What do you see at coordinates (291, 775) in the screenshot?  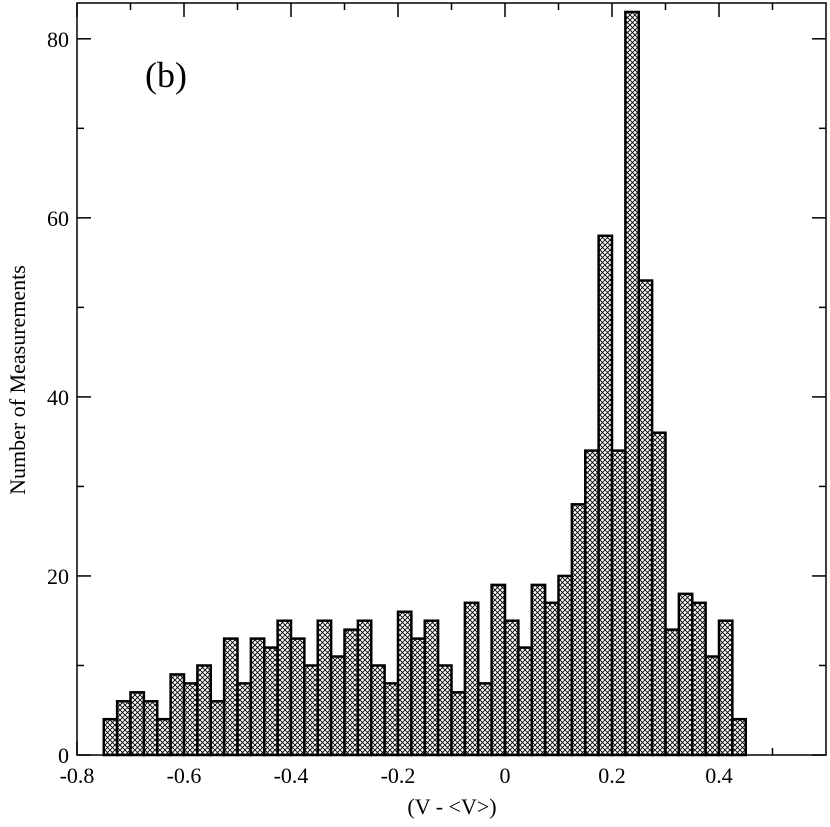 I see `x-tick-label: -0.4` at bounding box center [291, 775].